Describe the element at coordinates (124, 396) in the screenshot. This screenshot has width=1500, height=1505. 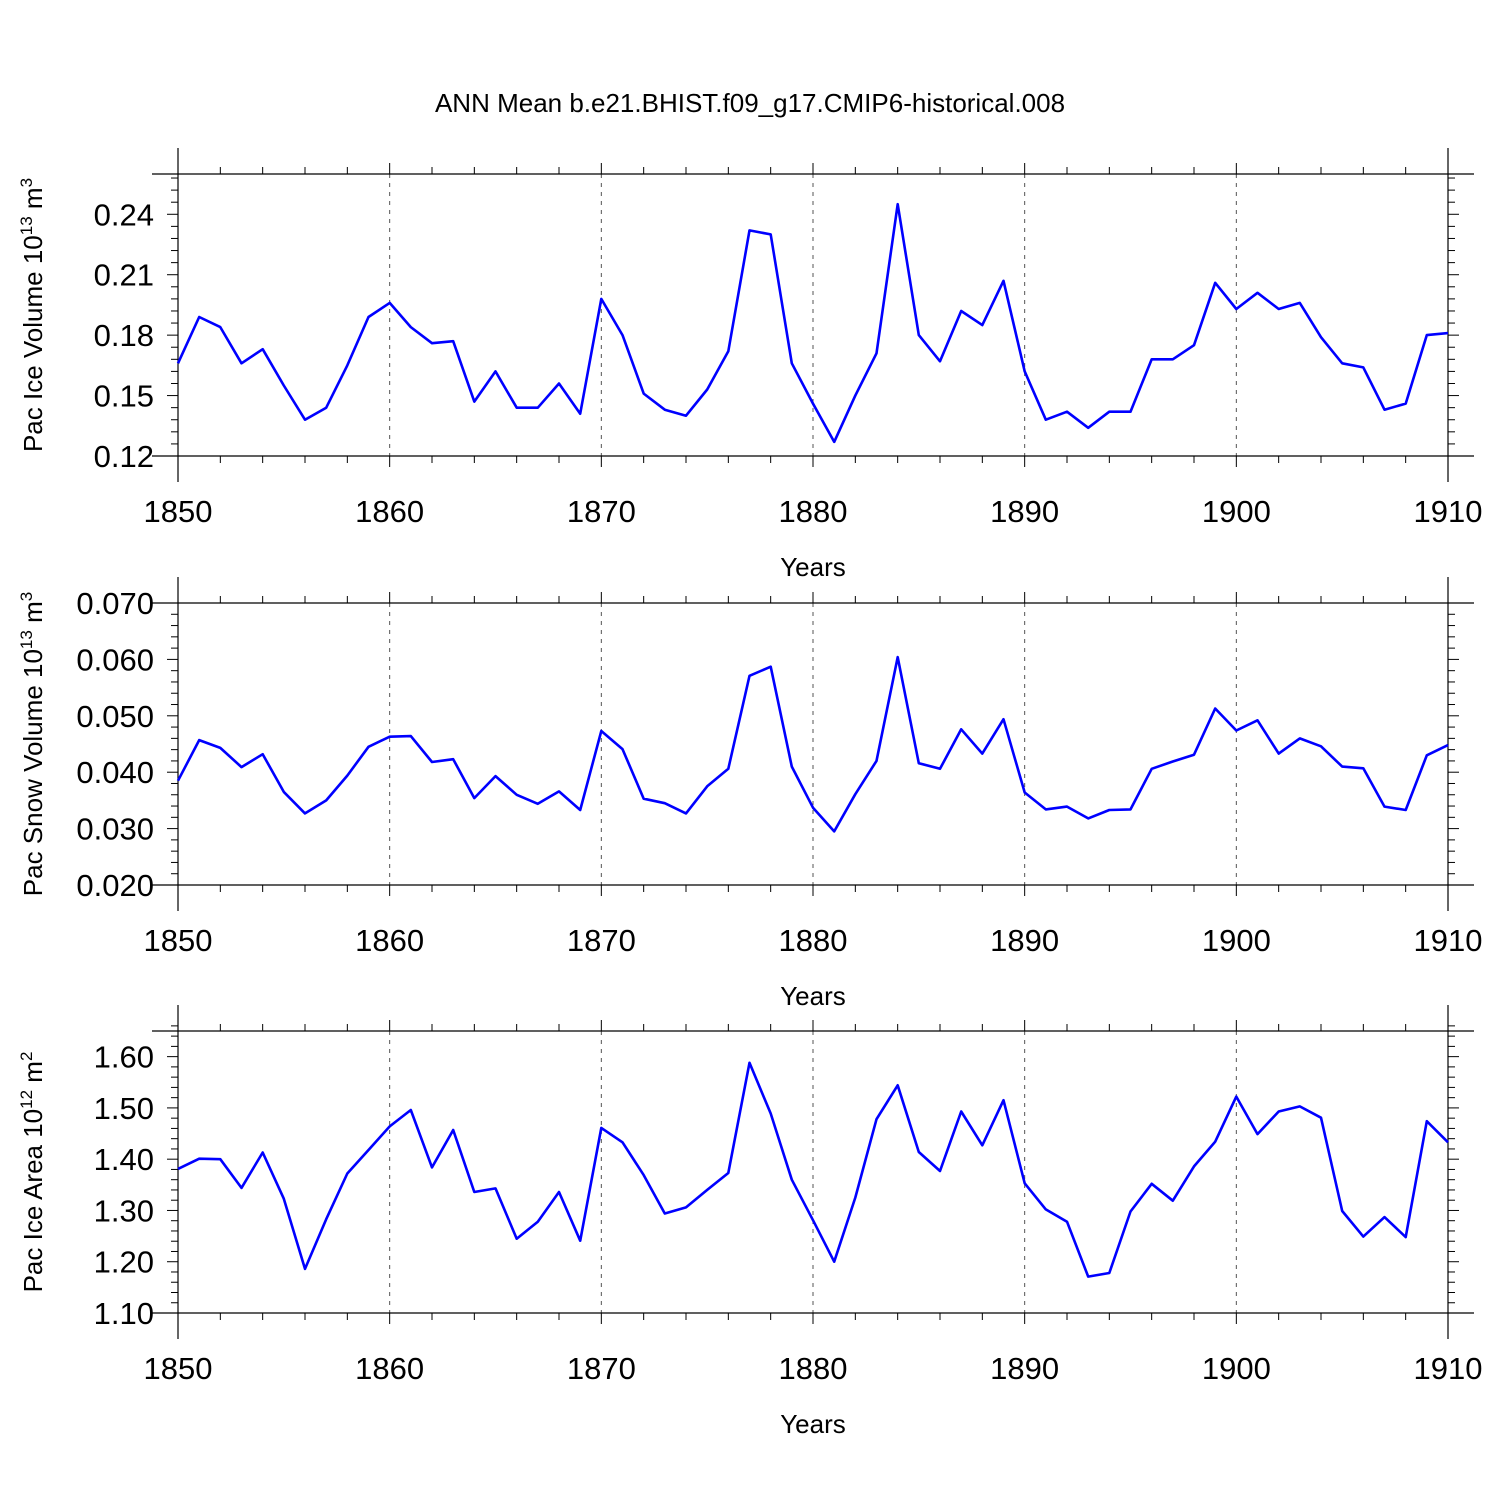
I see `y-tick-label: 0.15` at that location.